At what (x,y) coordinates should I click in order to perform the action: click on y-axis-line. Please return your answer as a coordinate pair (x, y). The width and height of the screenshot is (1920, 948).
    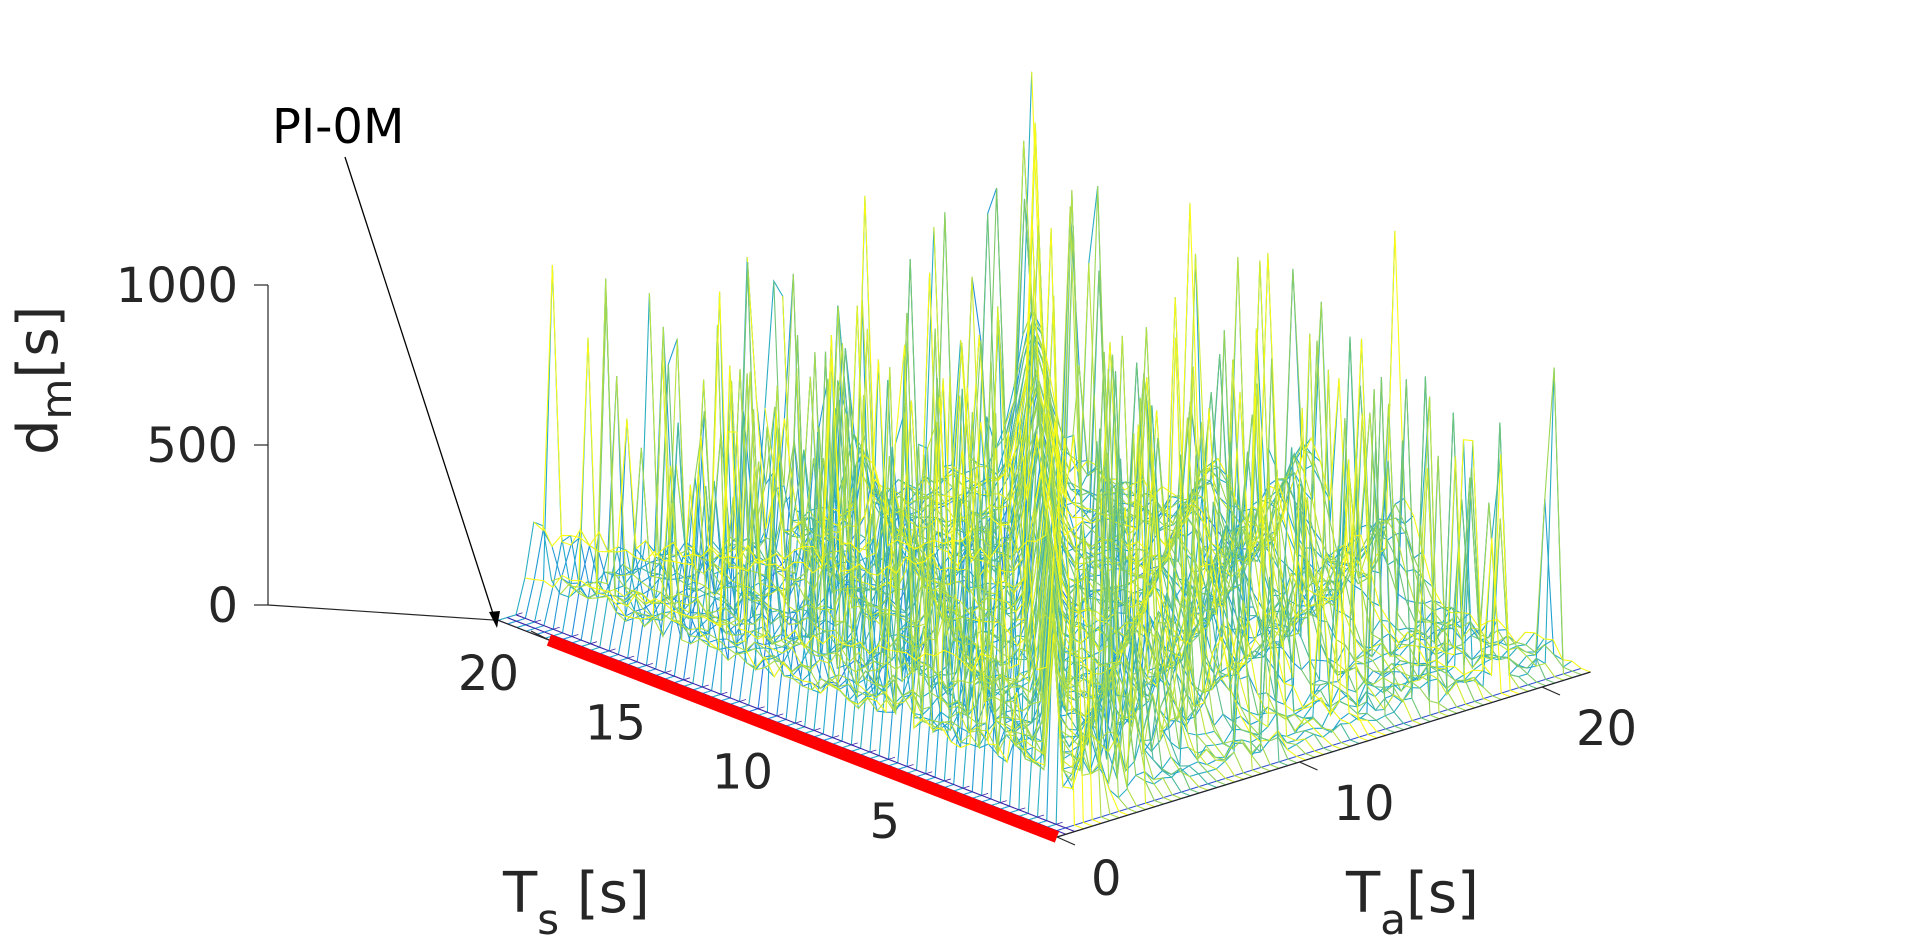
    Looking at the image, I should click on (1323, 754).